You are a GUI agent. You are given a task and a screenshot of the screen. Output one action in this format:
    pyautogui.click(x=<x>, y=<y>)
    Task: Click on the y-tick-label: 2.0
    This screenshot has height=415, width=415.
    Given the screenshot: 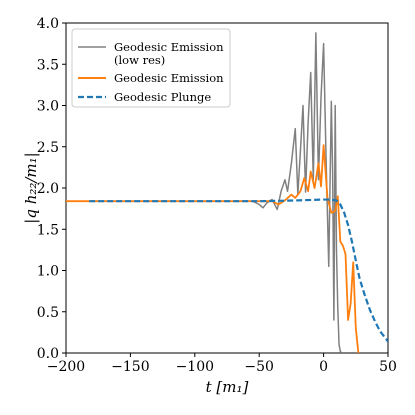 What is the action you would take?
    pyautogui.click(x=48, y=189)
    